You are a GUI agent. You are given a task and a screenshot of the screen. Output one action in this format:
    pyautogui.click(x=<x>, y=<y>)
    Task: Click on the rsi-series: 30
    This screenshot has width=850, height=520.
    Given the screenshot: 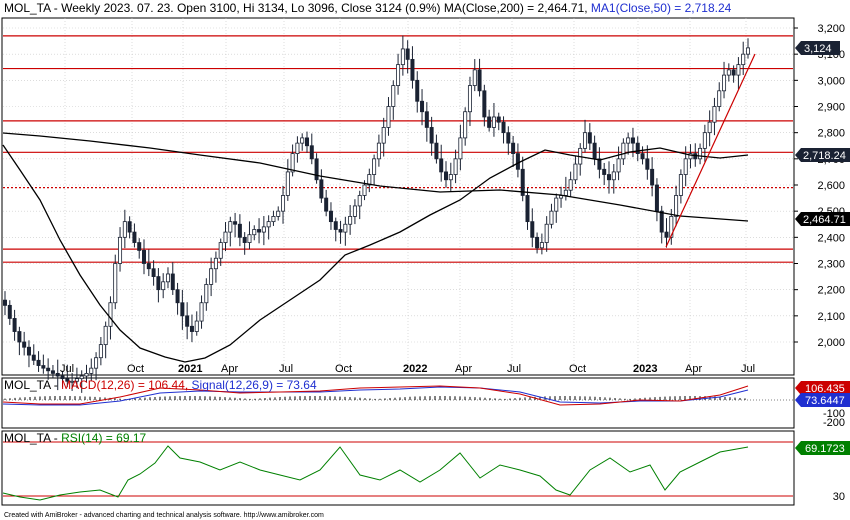 What is the action you would take?
    pyautogui.click(x=423, y=472)
    